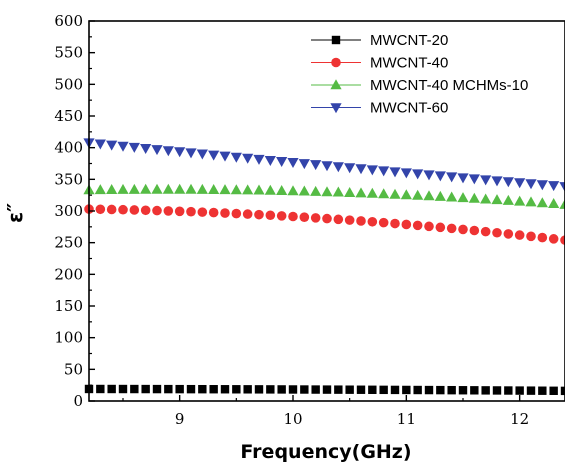 This screenshot has height=465, width=565. Describe the element at coordinates (325, 411) in the screenshot. I see `x-axis: 9 10 11 12` at that location.